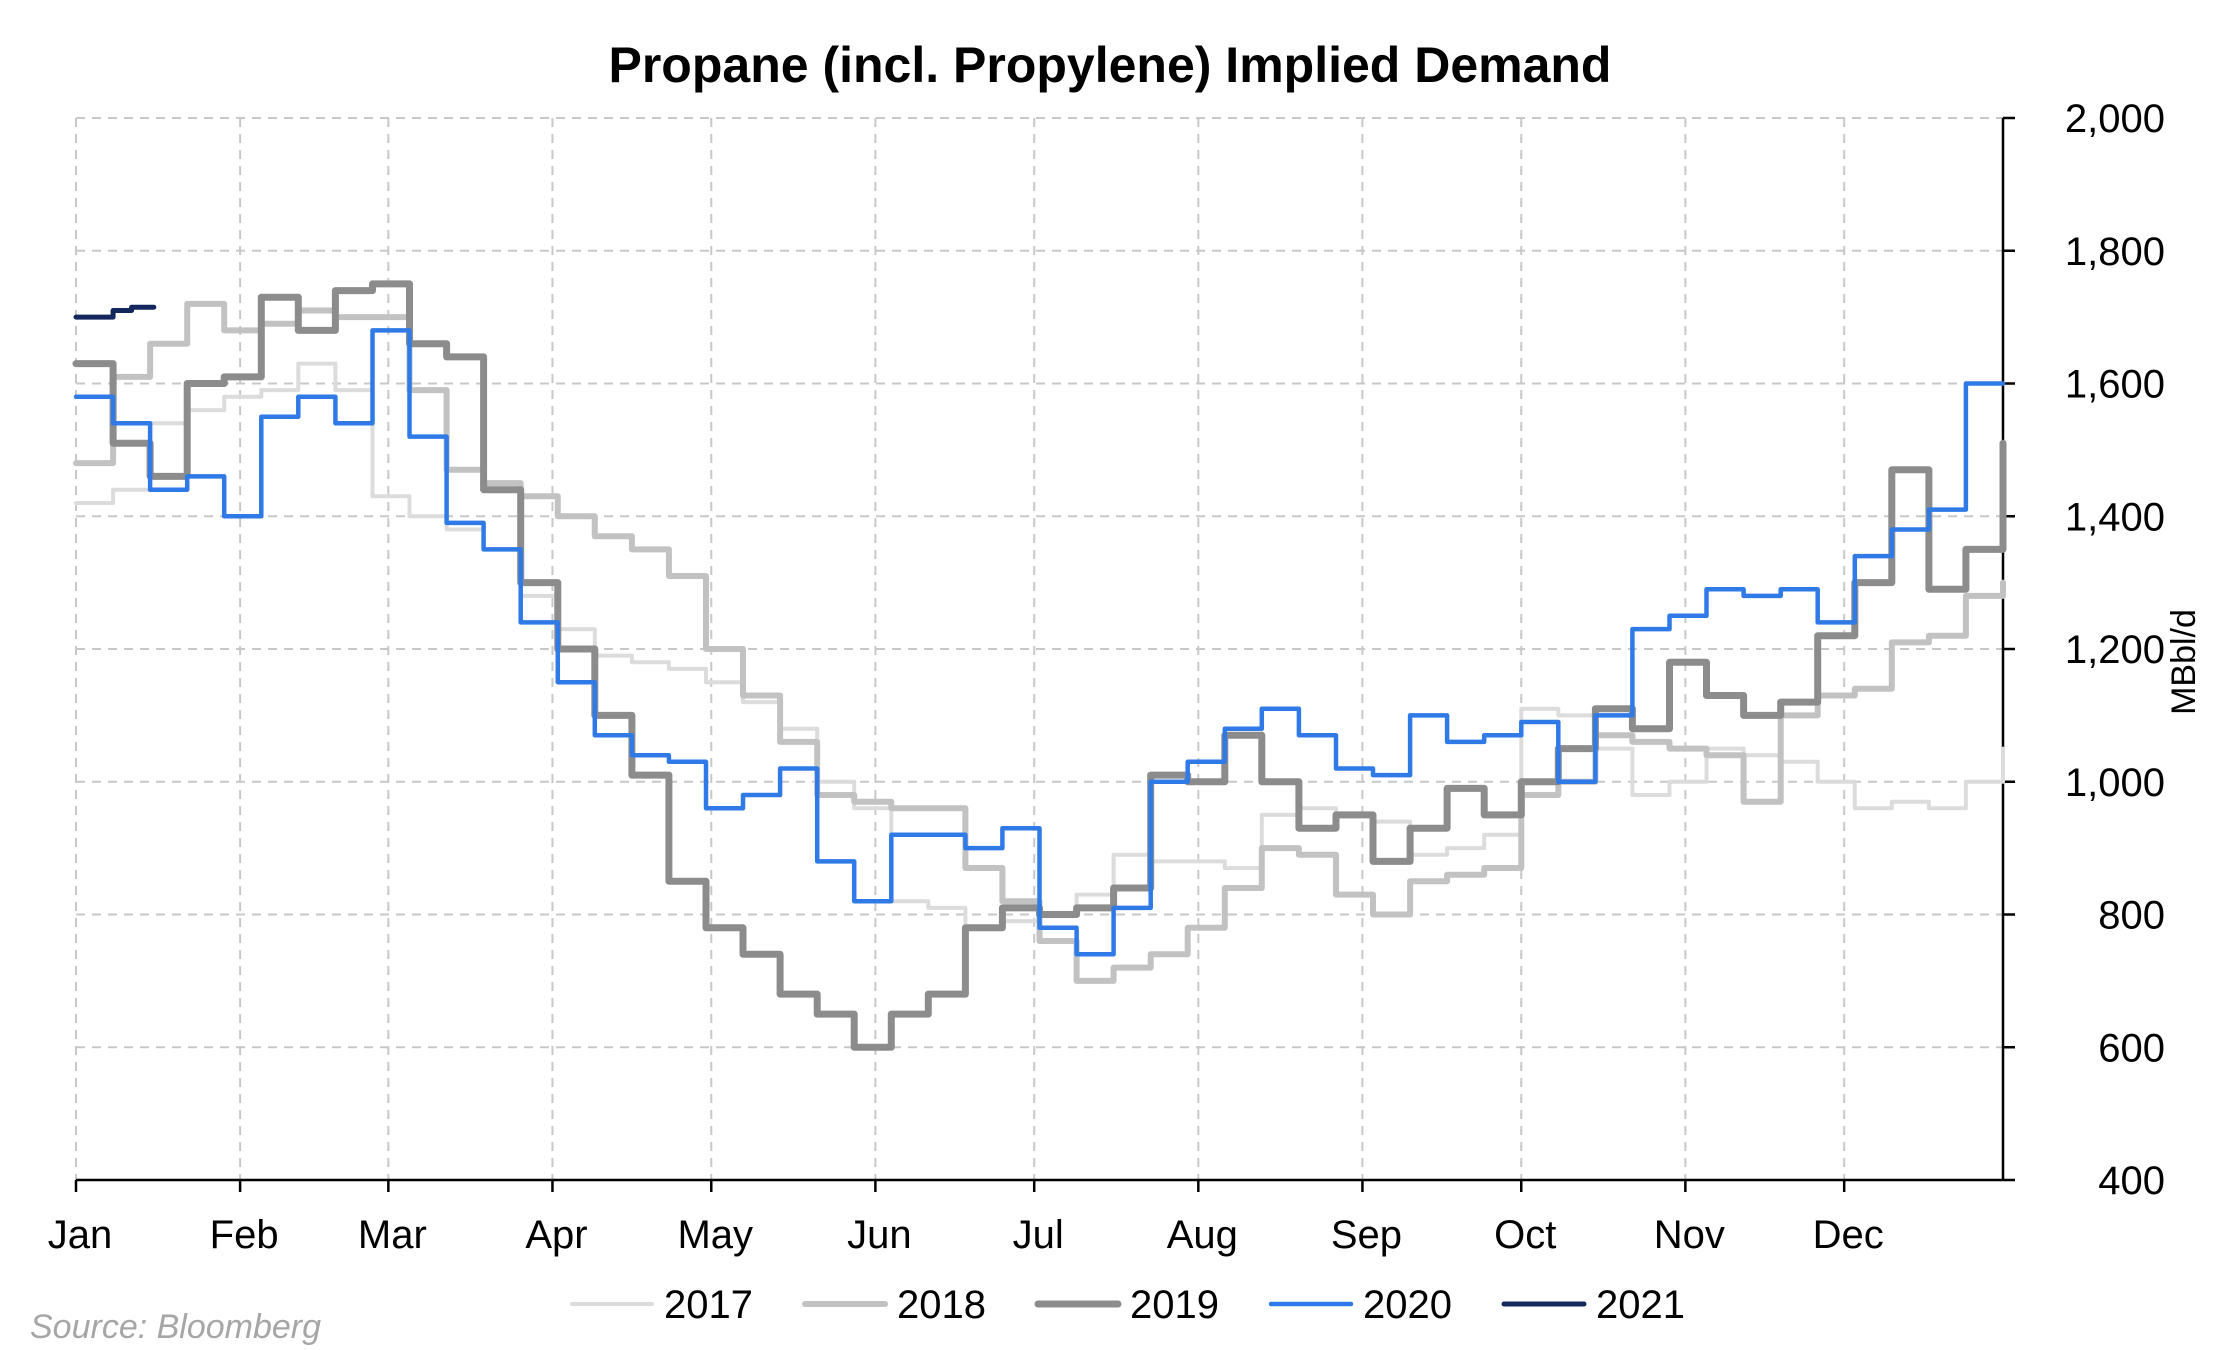 The height and width of the screenshot is (1350, 2220). I want to click on source-note: Source: Bloomberg, so click(175, 1327).